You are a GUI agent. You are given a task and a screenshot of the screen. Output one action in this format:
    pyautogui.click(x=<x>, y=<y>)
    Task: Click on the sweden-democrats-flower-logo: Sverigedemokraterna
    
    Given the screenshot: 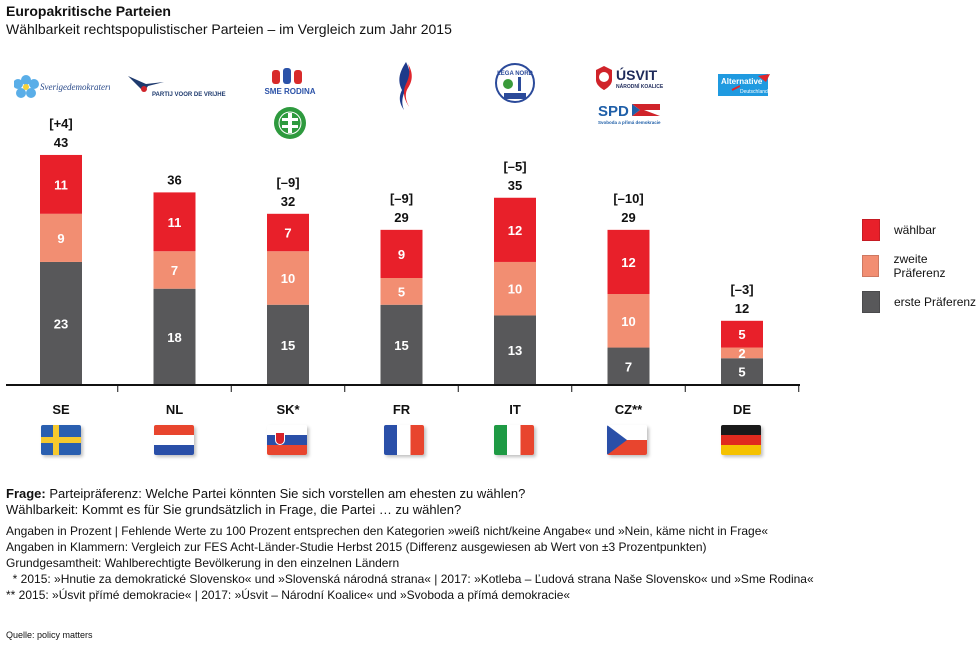 What is the action you would take?
    pyautogui.click(x=65, y=86)
    